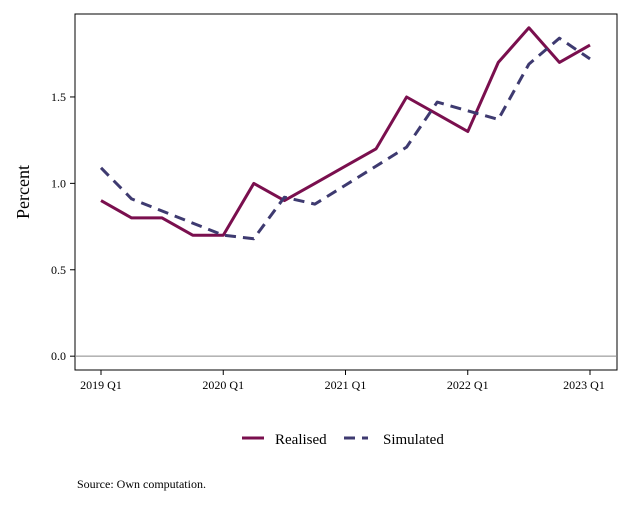 The image size is (631, 506). I want to click on x-tick-label: 2021 Q1, so click(346, 385).